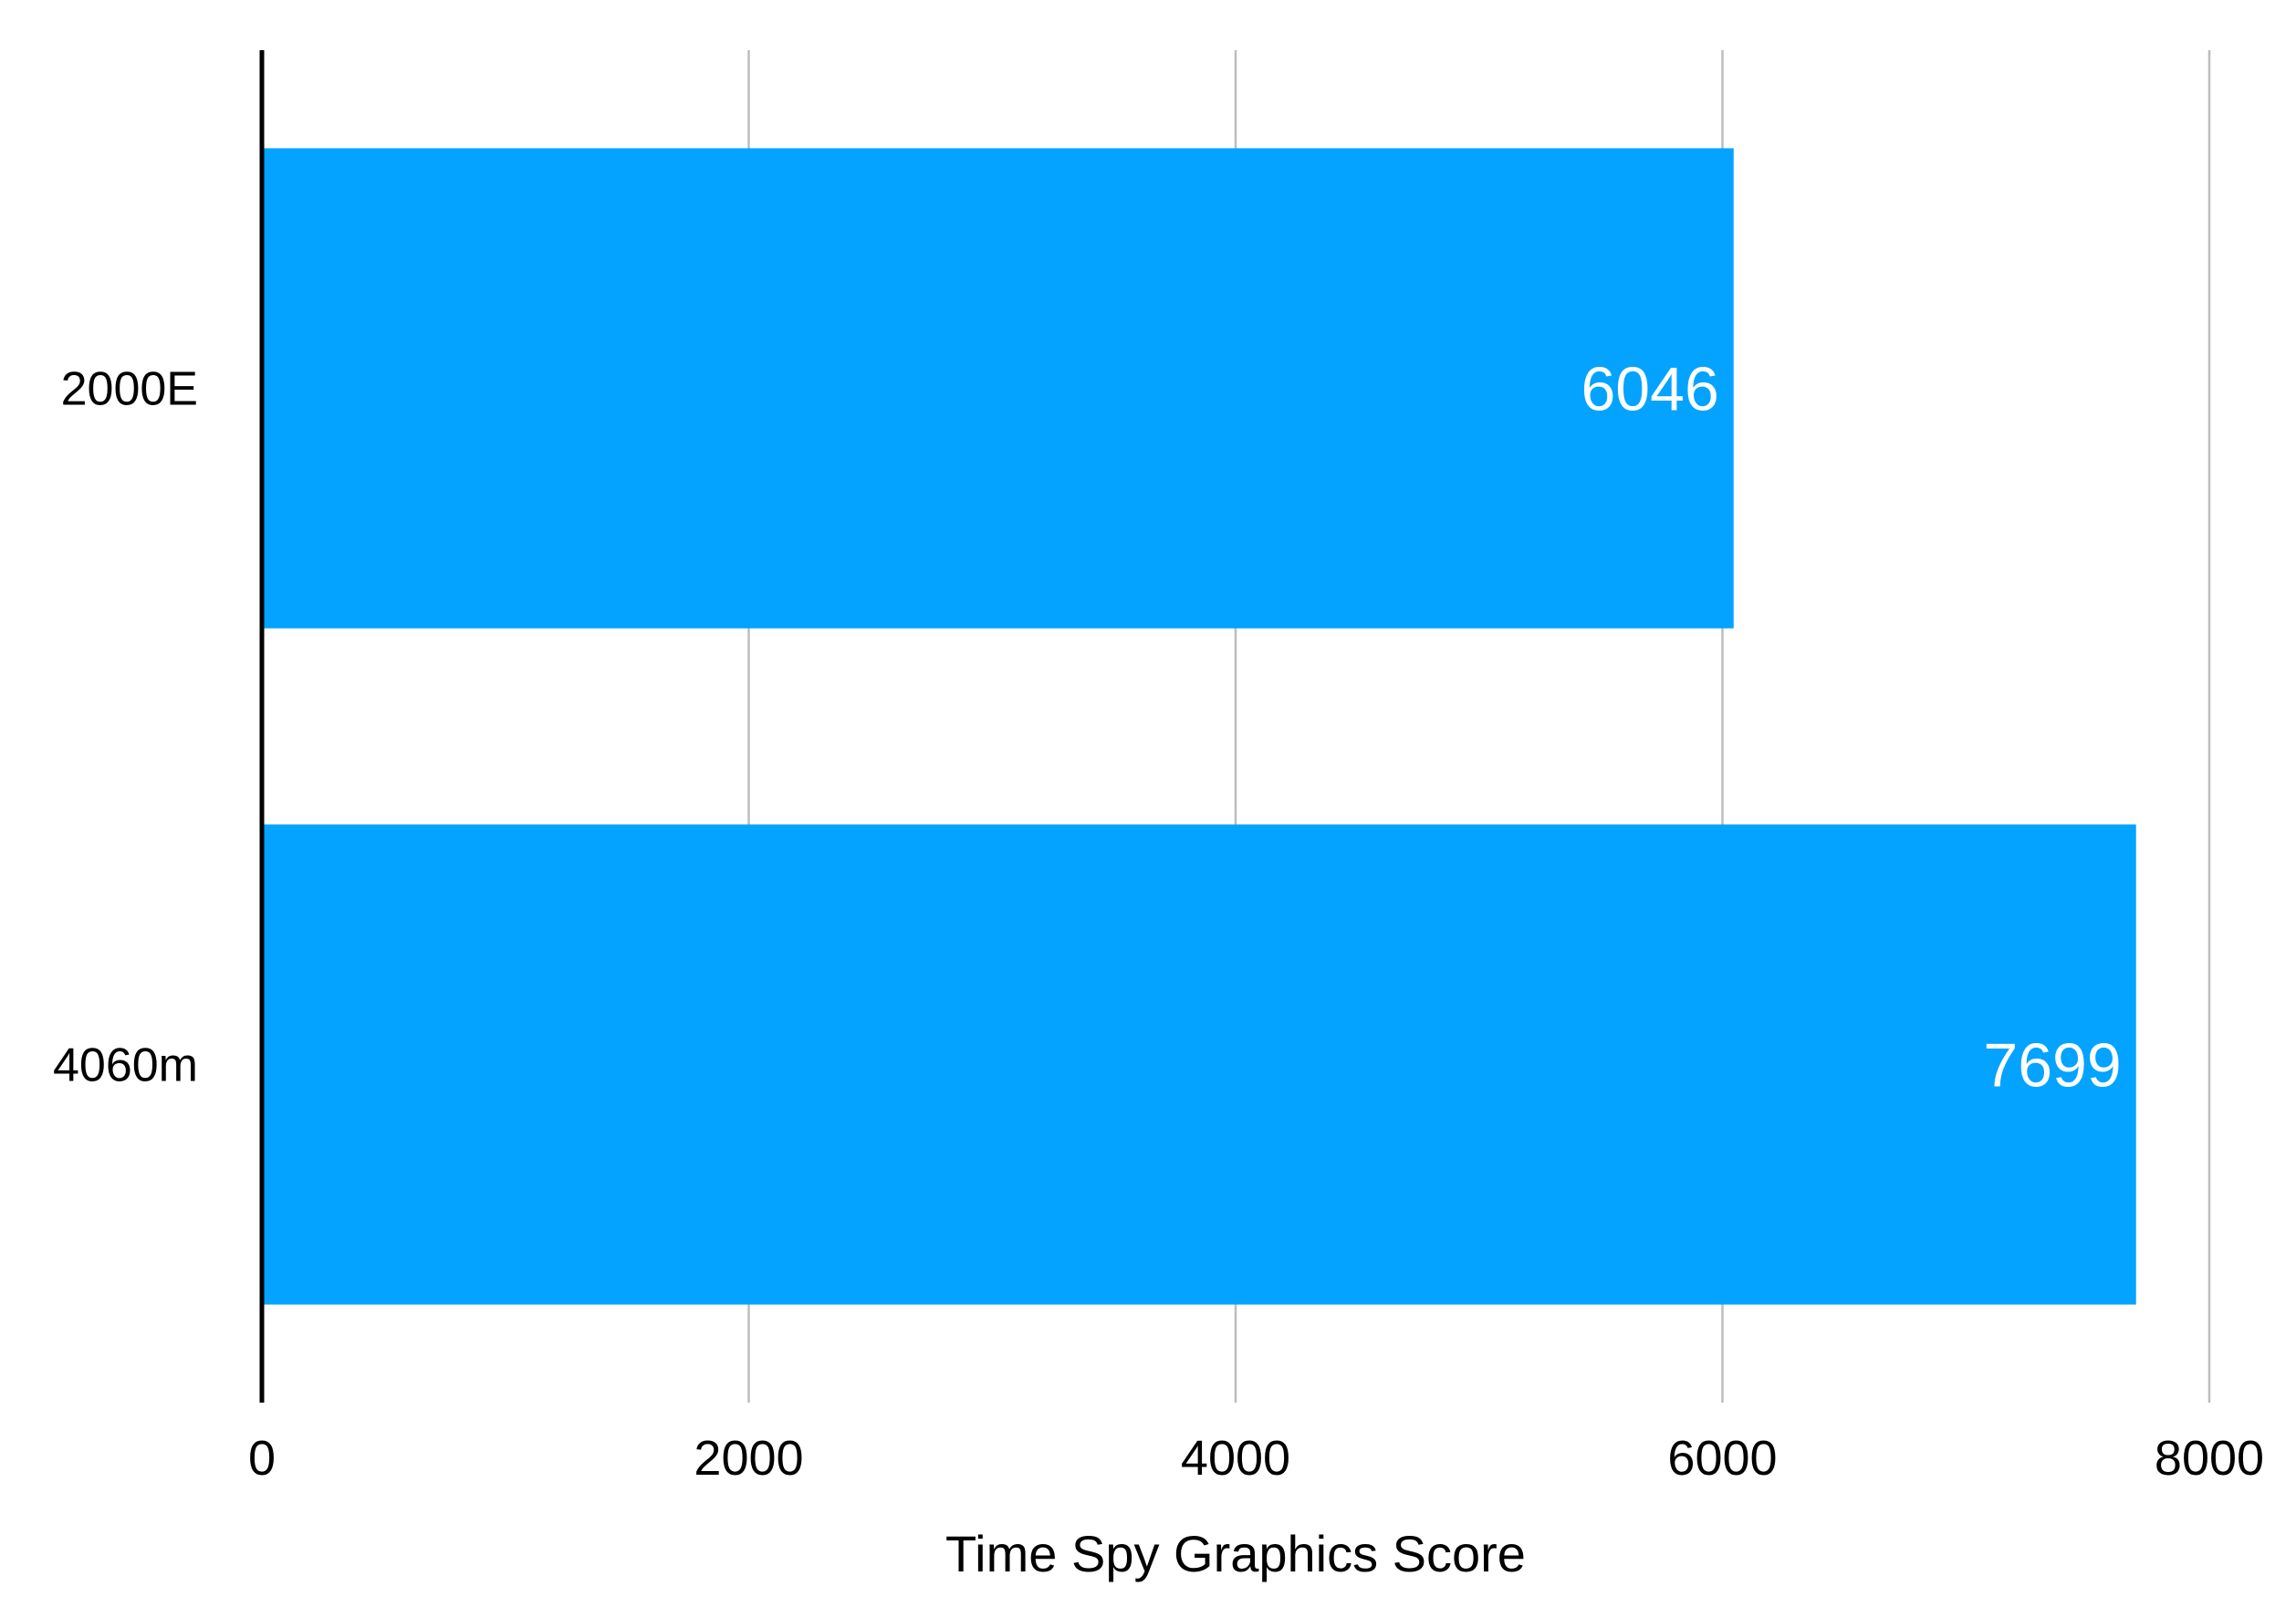 This screenshot has height=1597, width=2296. I want to click on x-tick-label: 8000, so click(2209, 1458).